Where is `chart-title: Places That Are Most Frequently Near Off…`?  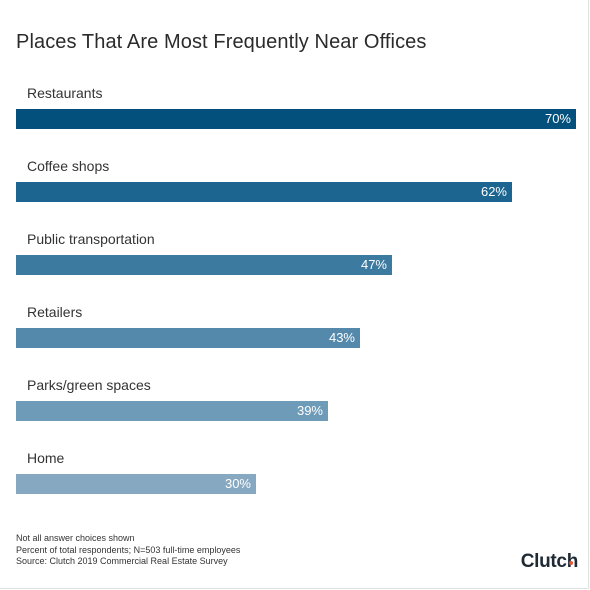
chart-title: Places That Are Most Frequently Near Off… is located at coordinates (221, 42).